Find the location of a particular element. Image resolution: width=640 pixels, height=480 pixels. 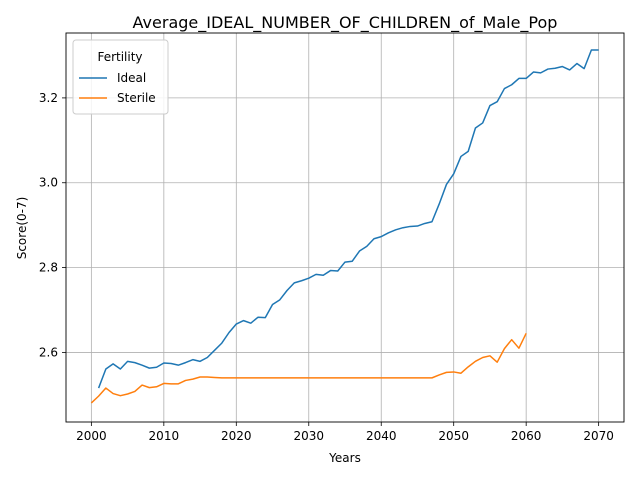

legend-label-sterile: Sterile is located at coordinates (136, 98).